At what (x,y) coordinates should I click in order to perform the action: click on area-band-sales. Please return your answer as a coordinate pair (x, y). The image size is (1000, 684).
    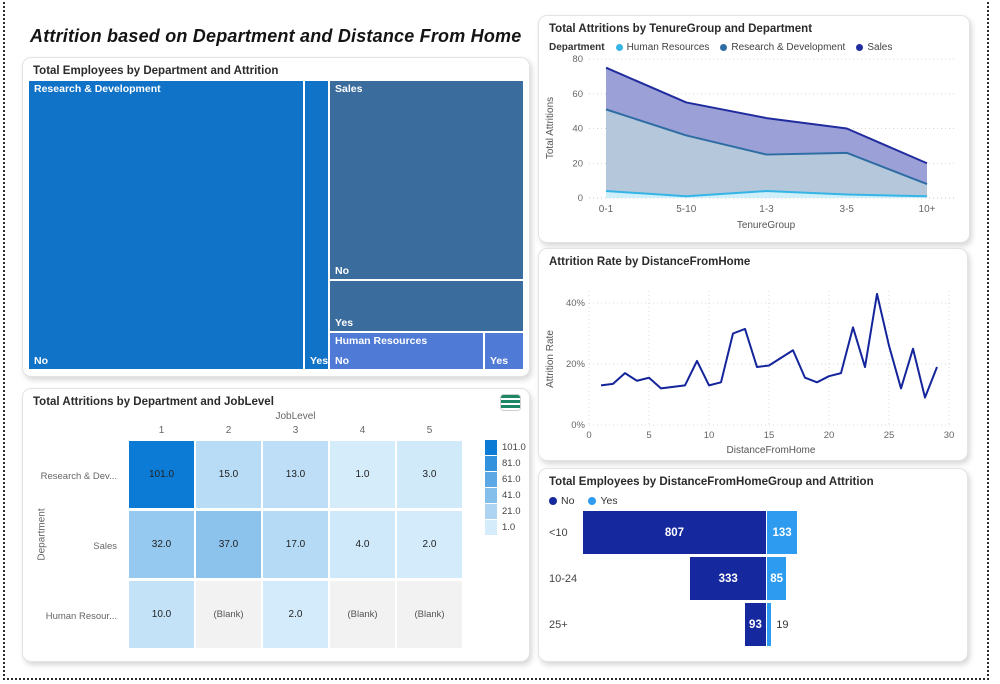
    Looking at the image, I should click on (766, 126).